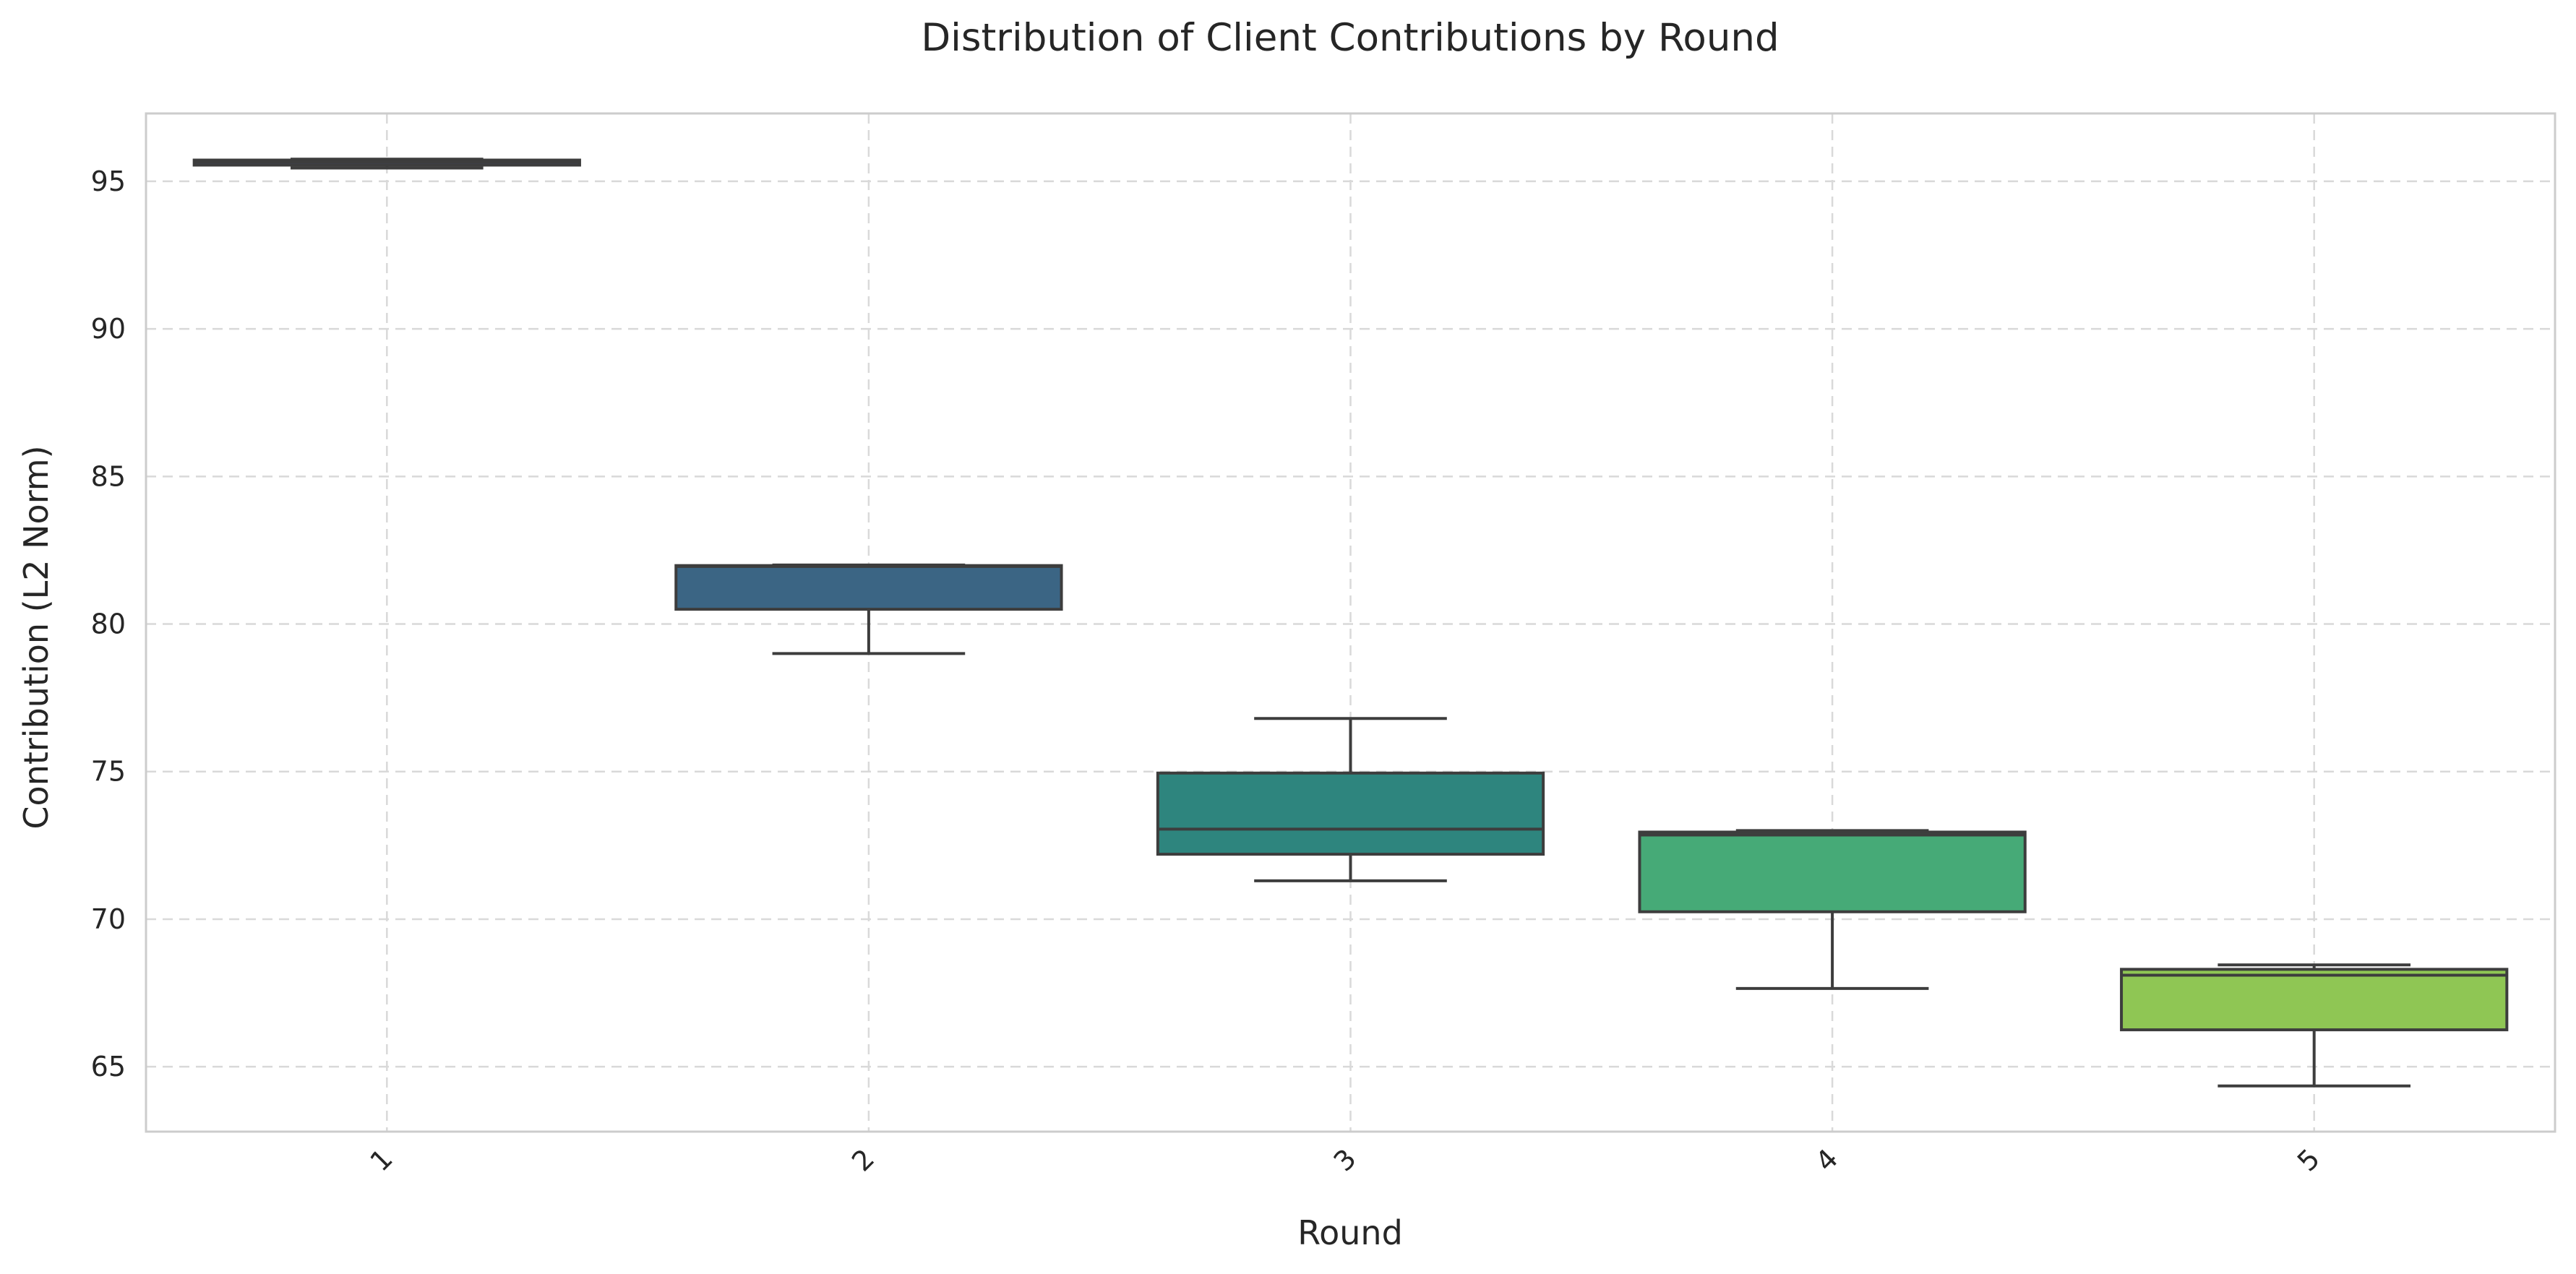  Describe the element at coordinates (37, 637) in the screenshot. I see `y-axis-label: Contribution (L2 Norm)` at that location.